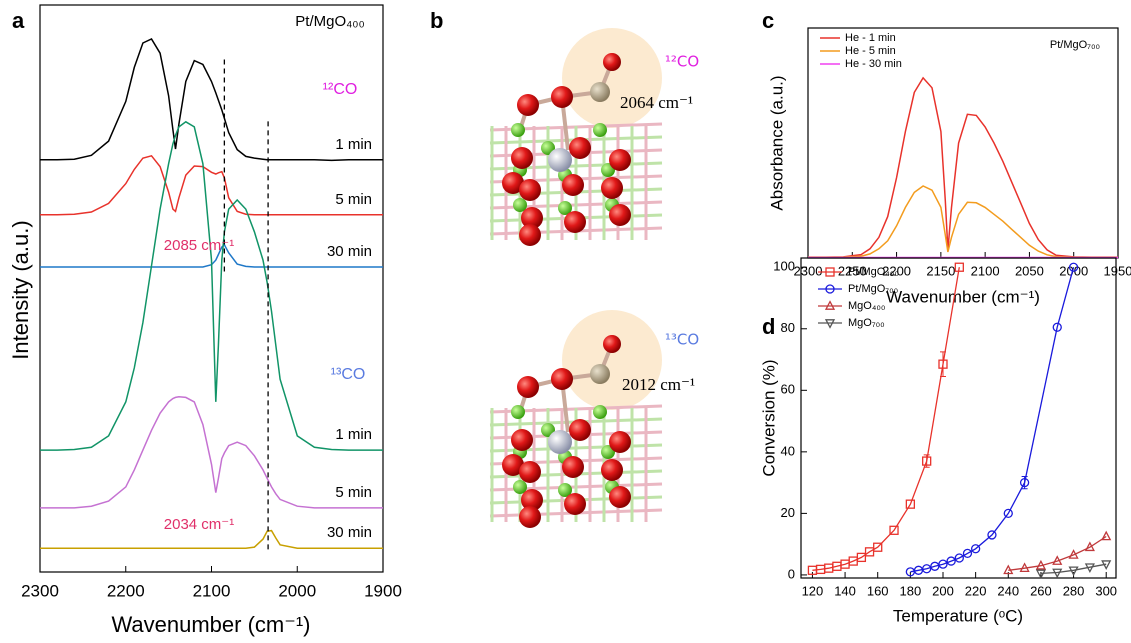 Image resolution: width=1131 pixels, height=643 pixels. I want to click on y-tick-label: 20, so click(788, 512).